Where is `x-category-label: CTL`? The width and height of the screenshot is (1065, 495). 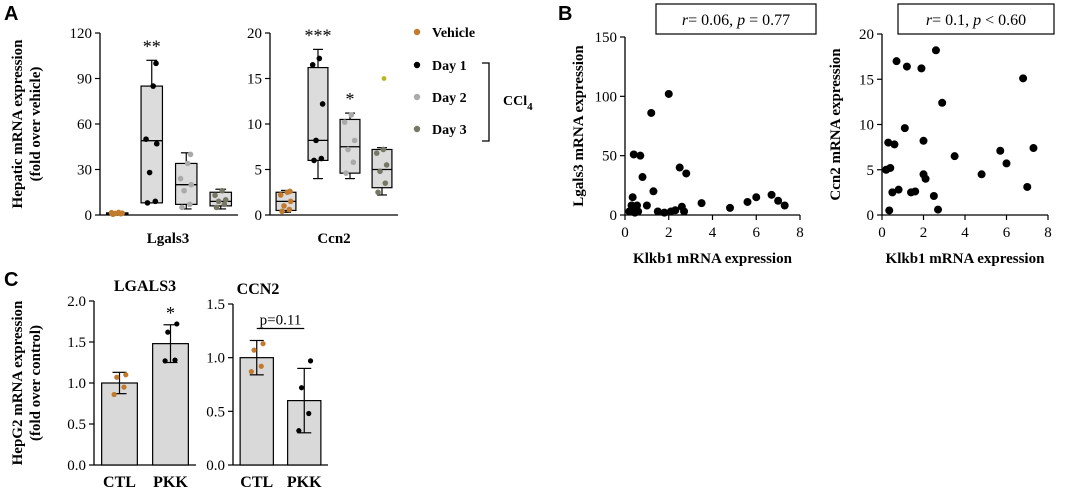 x-category-label: CTL is located at coordinates (119, 482).